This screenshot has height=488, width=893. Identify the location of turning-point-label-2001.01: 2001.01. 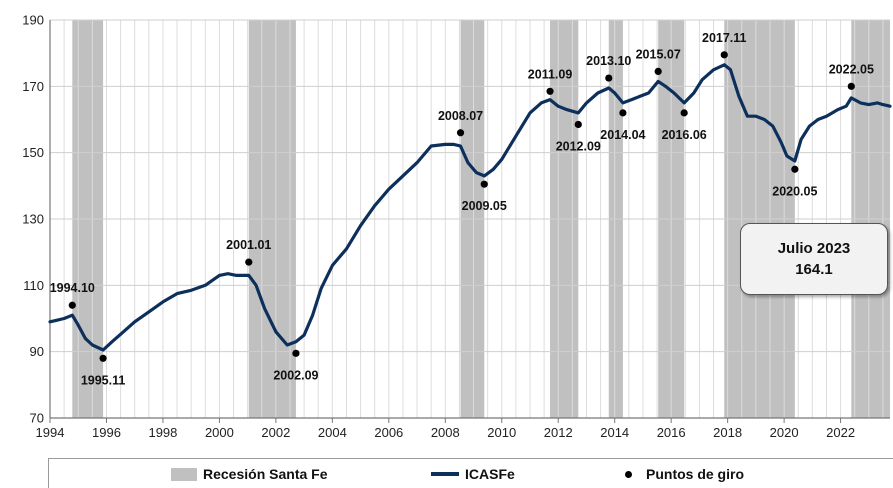
(248, 245).